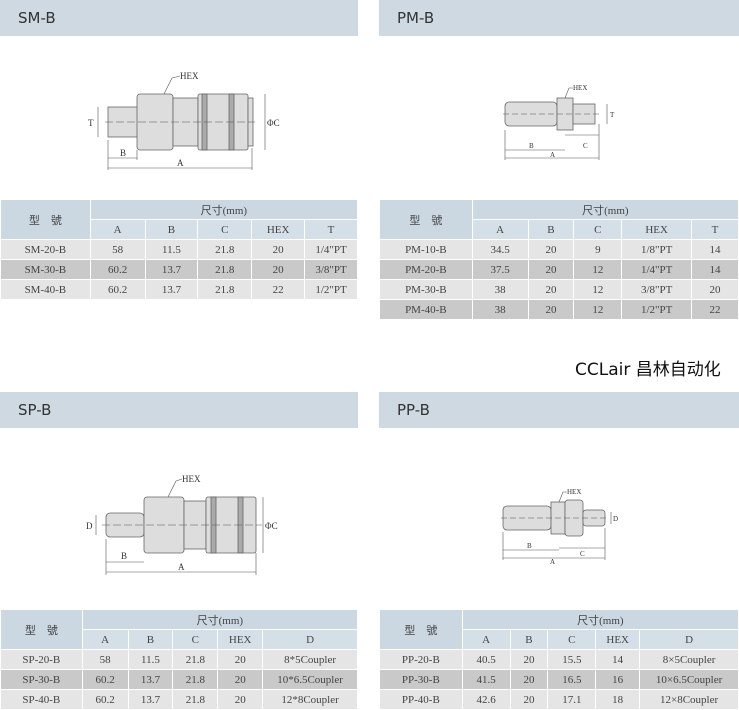  What do you see at coordinates (500, 249) in the screenshot?
I see `table-cell: 34.5` at bounding box center [500, 249].